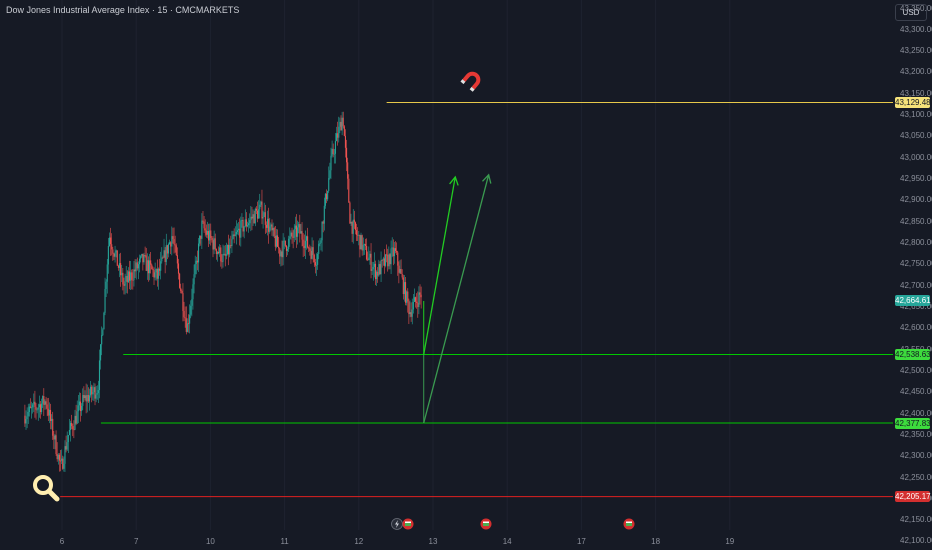  I want to click on x-tick-label: 7, so click(136, 541).